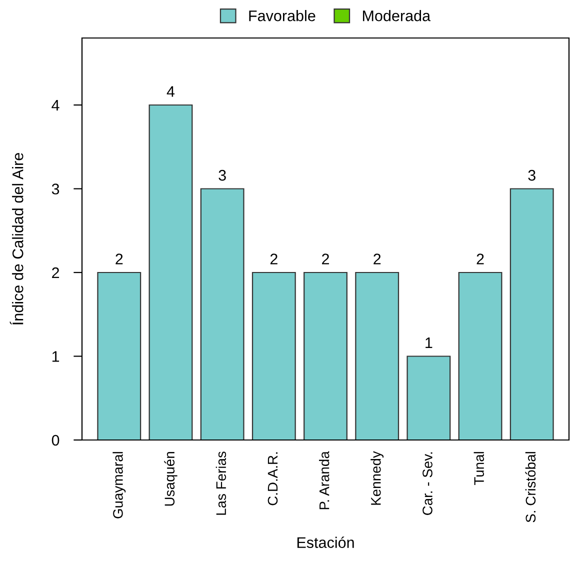  I want to click on x-tick-label: Kennedy, so click(377, 478).